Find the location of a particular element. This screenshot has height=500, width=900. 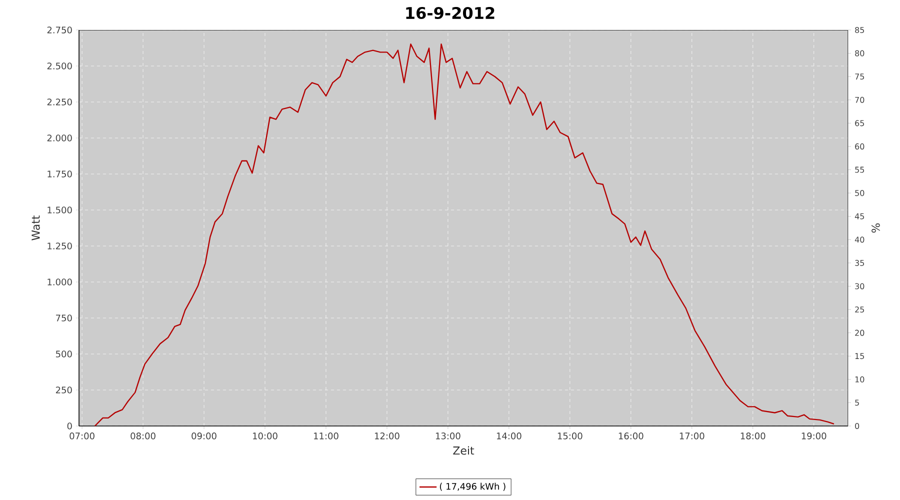

y2-tick-label: 75 is located at coordinates (859, 77).